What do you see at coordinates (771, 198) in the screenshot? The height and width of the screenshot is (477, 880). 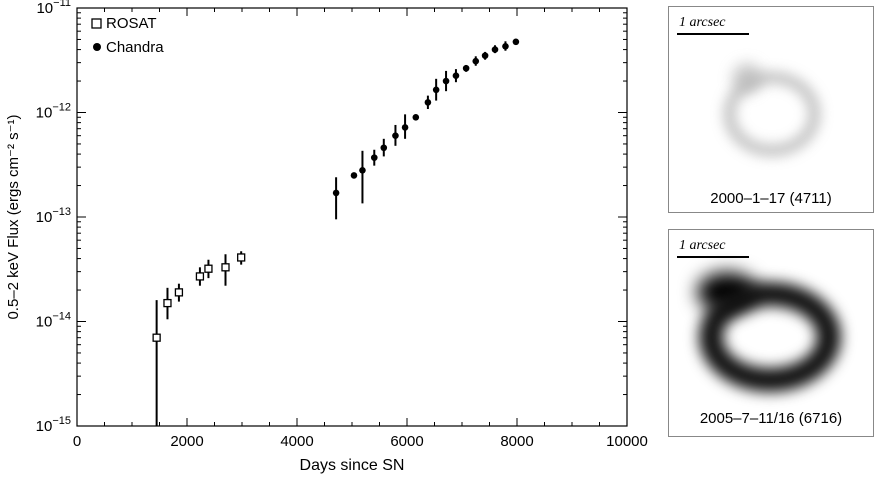 I see `image-caption: 2000–1–17 (4711)` at bounding box center [771, 198].